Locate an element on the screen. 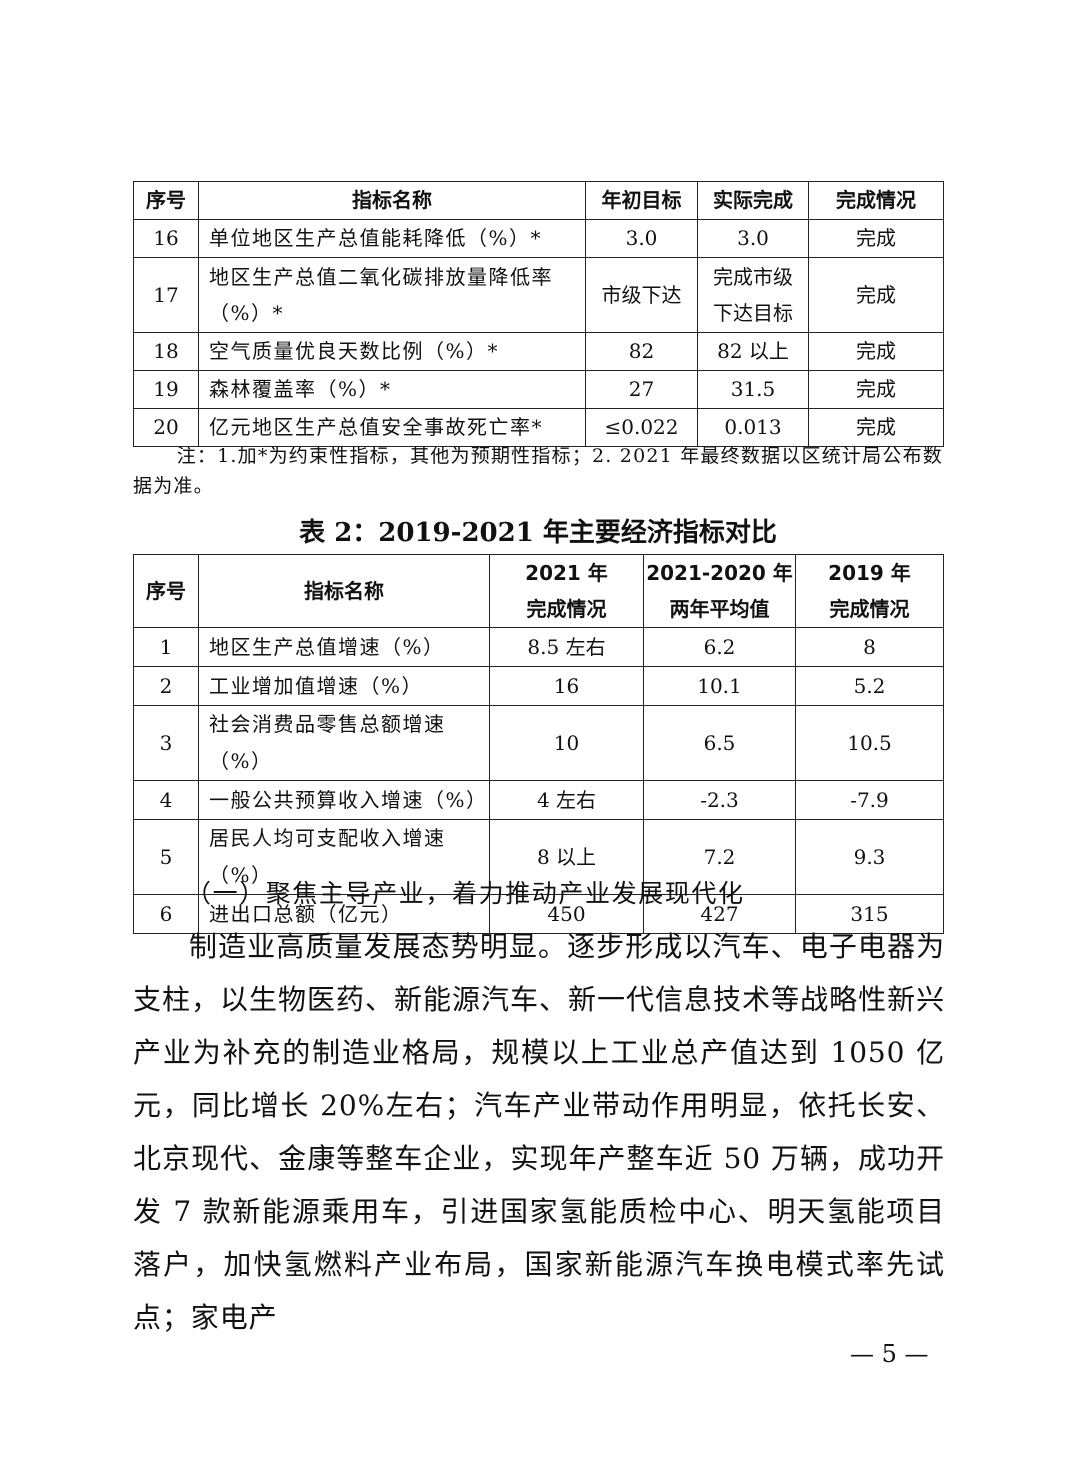 The width and height of the screenshot is (1074, 1458). table-cell: 2 is located at coordinates (166, 686).